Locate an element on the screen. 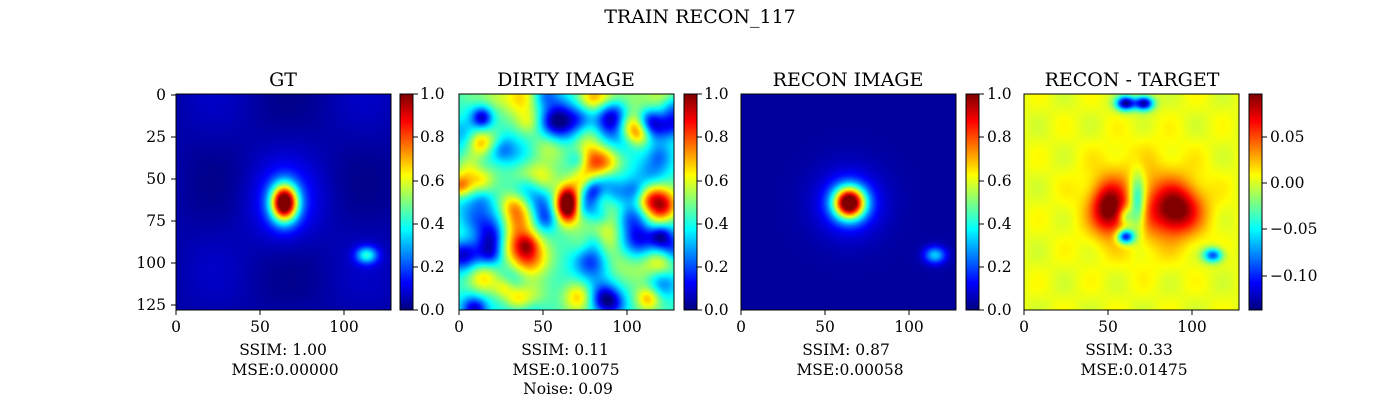 This screenshot has width=1400, height=400. ssim-label: SSIM: 1.00 is located at coordinates (283, 350).